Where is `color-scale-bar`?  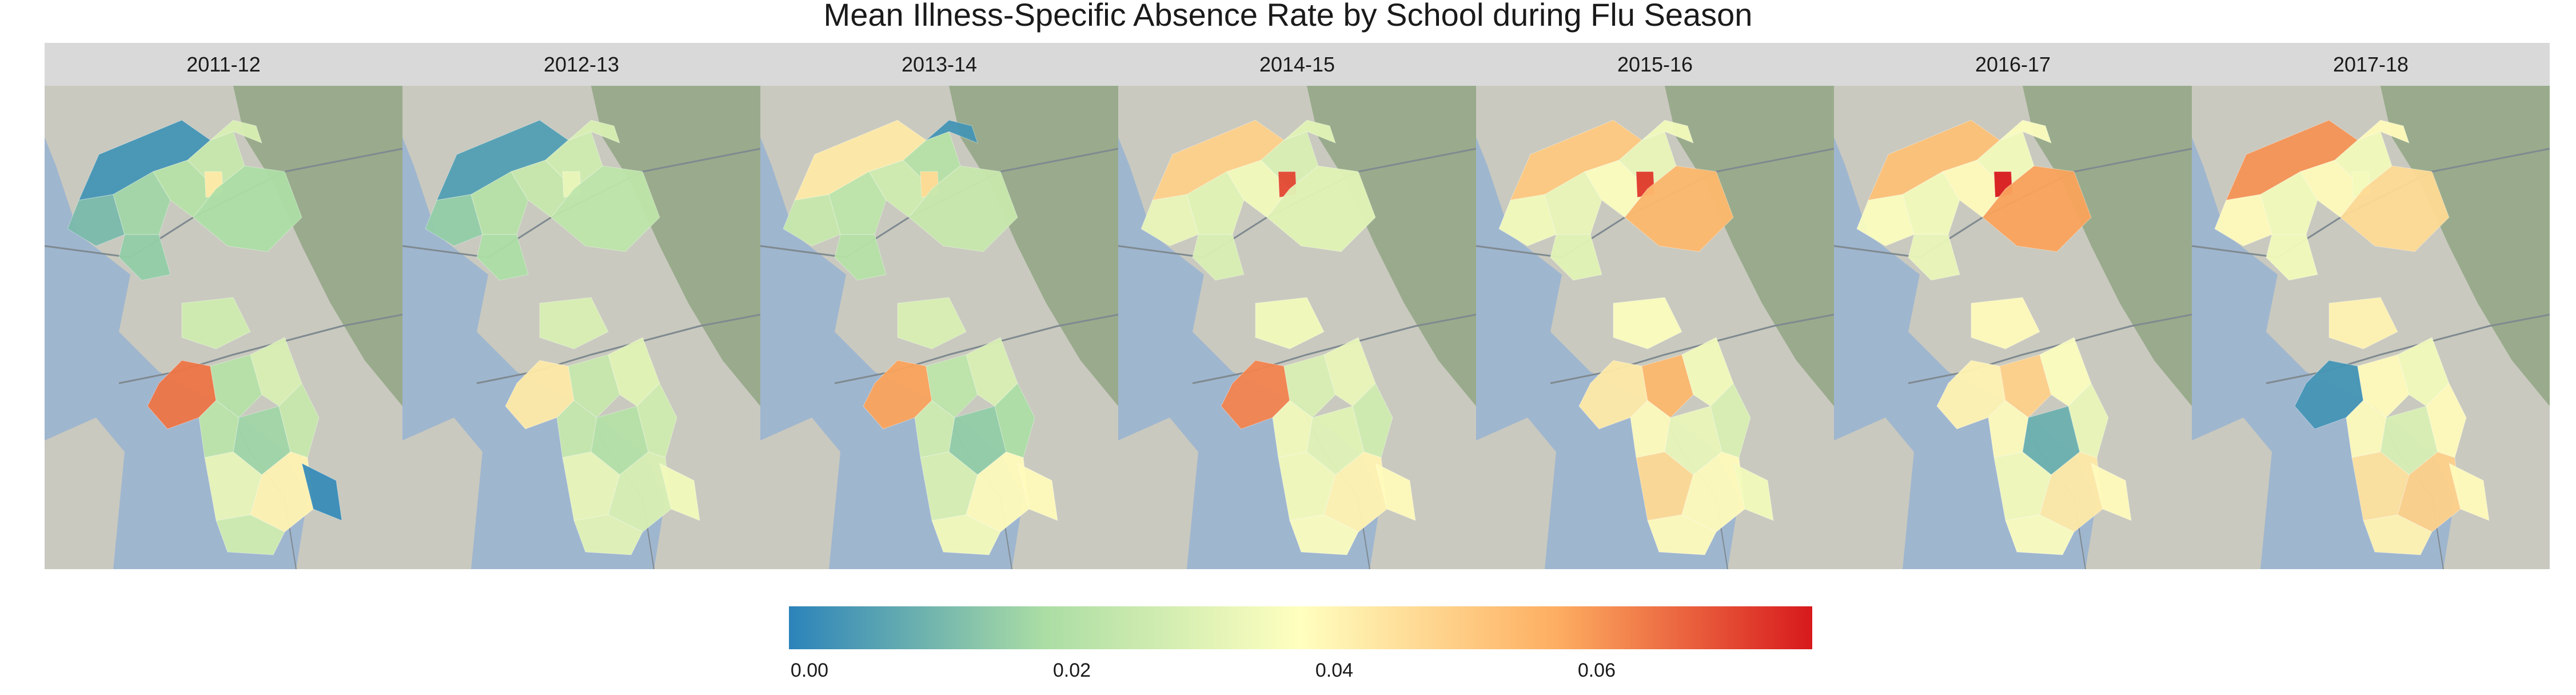 color-scale-bar is located at coordinates (1301, 627).